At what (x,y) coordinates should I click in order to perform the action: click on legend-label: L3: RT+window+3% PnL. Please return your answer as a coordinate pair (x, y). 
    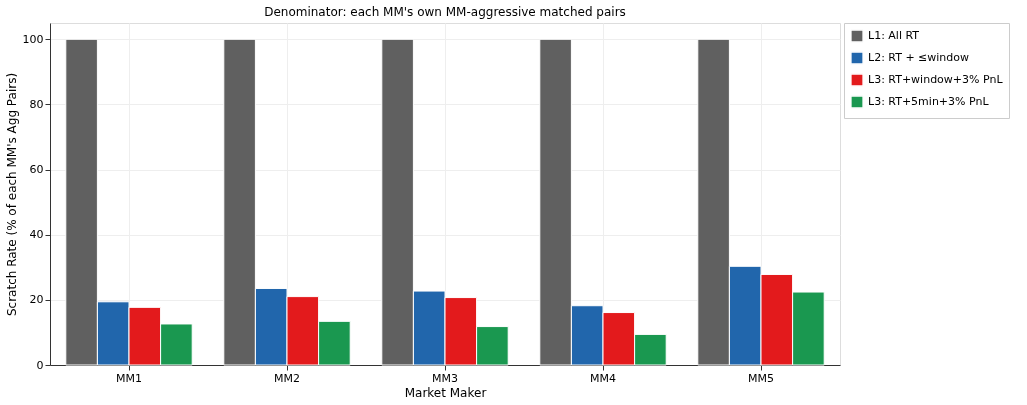
    Looking at the image, I should click on (936, 79).